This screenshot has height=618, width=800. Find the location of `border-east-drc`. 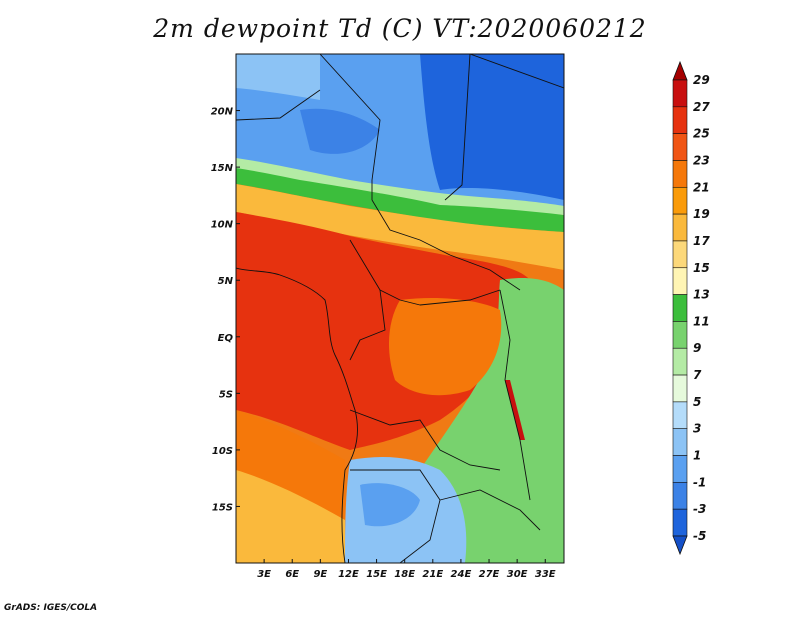

border-east-drc is located at coordinates (515, 395).